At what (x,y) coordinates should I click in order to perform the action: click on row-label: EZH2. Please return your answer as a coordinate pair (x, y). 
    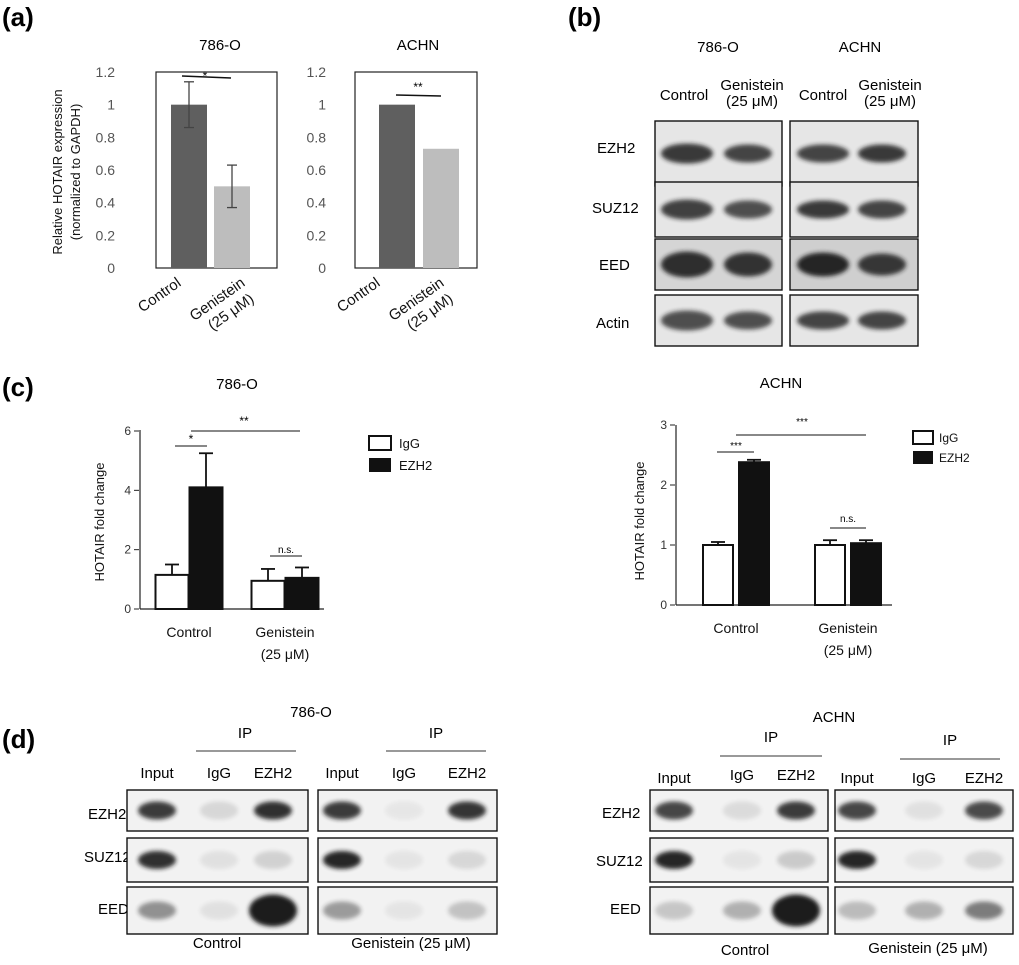
    Looking at the image, I should click on (107, 814).